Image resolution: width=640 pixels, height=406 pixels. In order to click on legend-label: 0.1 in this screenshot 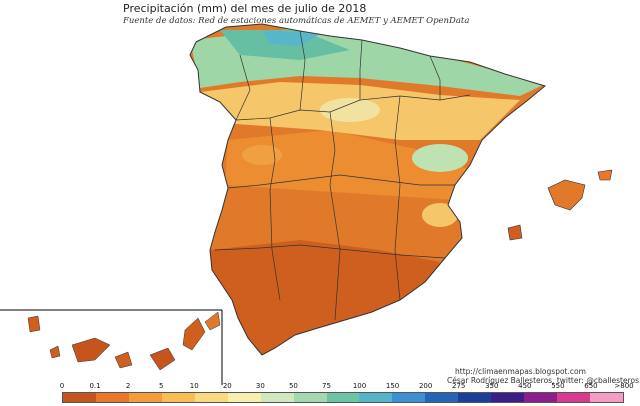, I will do `click(95, 386)`.